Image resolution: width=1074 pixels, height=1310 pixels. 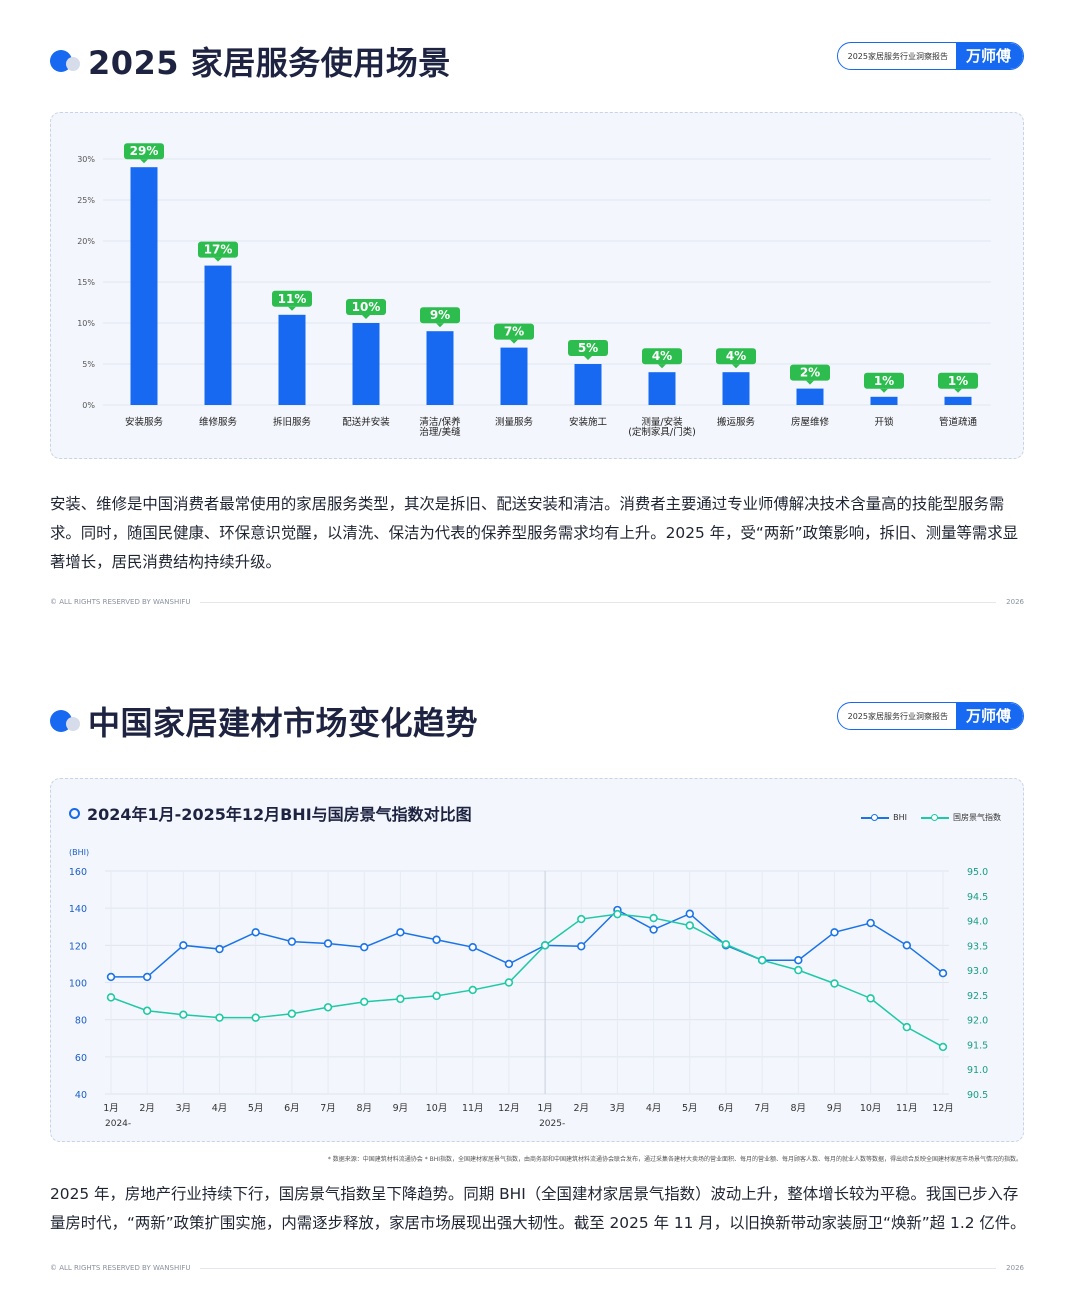 What do you see at coordinates (977, 971) in the screenshot?
I see `y-right-tick-label: 93.0` at bounding box center [977, 971].